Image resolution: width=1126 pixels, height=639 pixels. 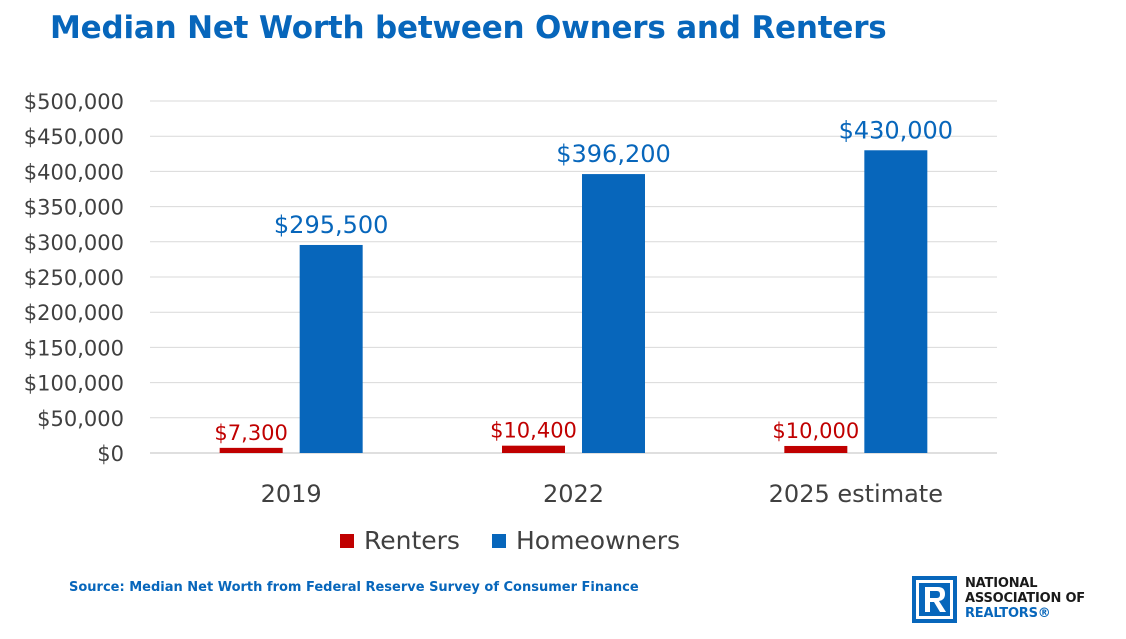 What do you see at coordinates (1001, 583) in the screenshot?
I see `logo-line-1: NATIONAL` at bounding box center [1001, 583].